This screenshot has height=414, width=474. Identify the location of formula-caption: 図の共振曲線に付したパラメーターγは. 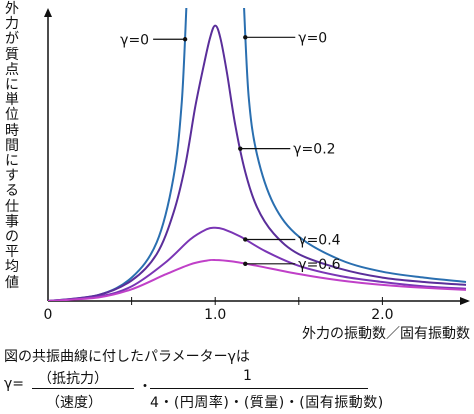
(127, 357).